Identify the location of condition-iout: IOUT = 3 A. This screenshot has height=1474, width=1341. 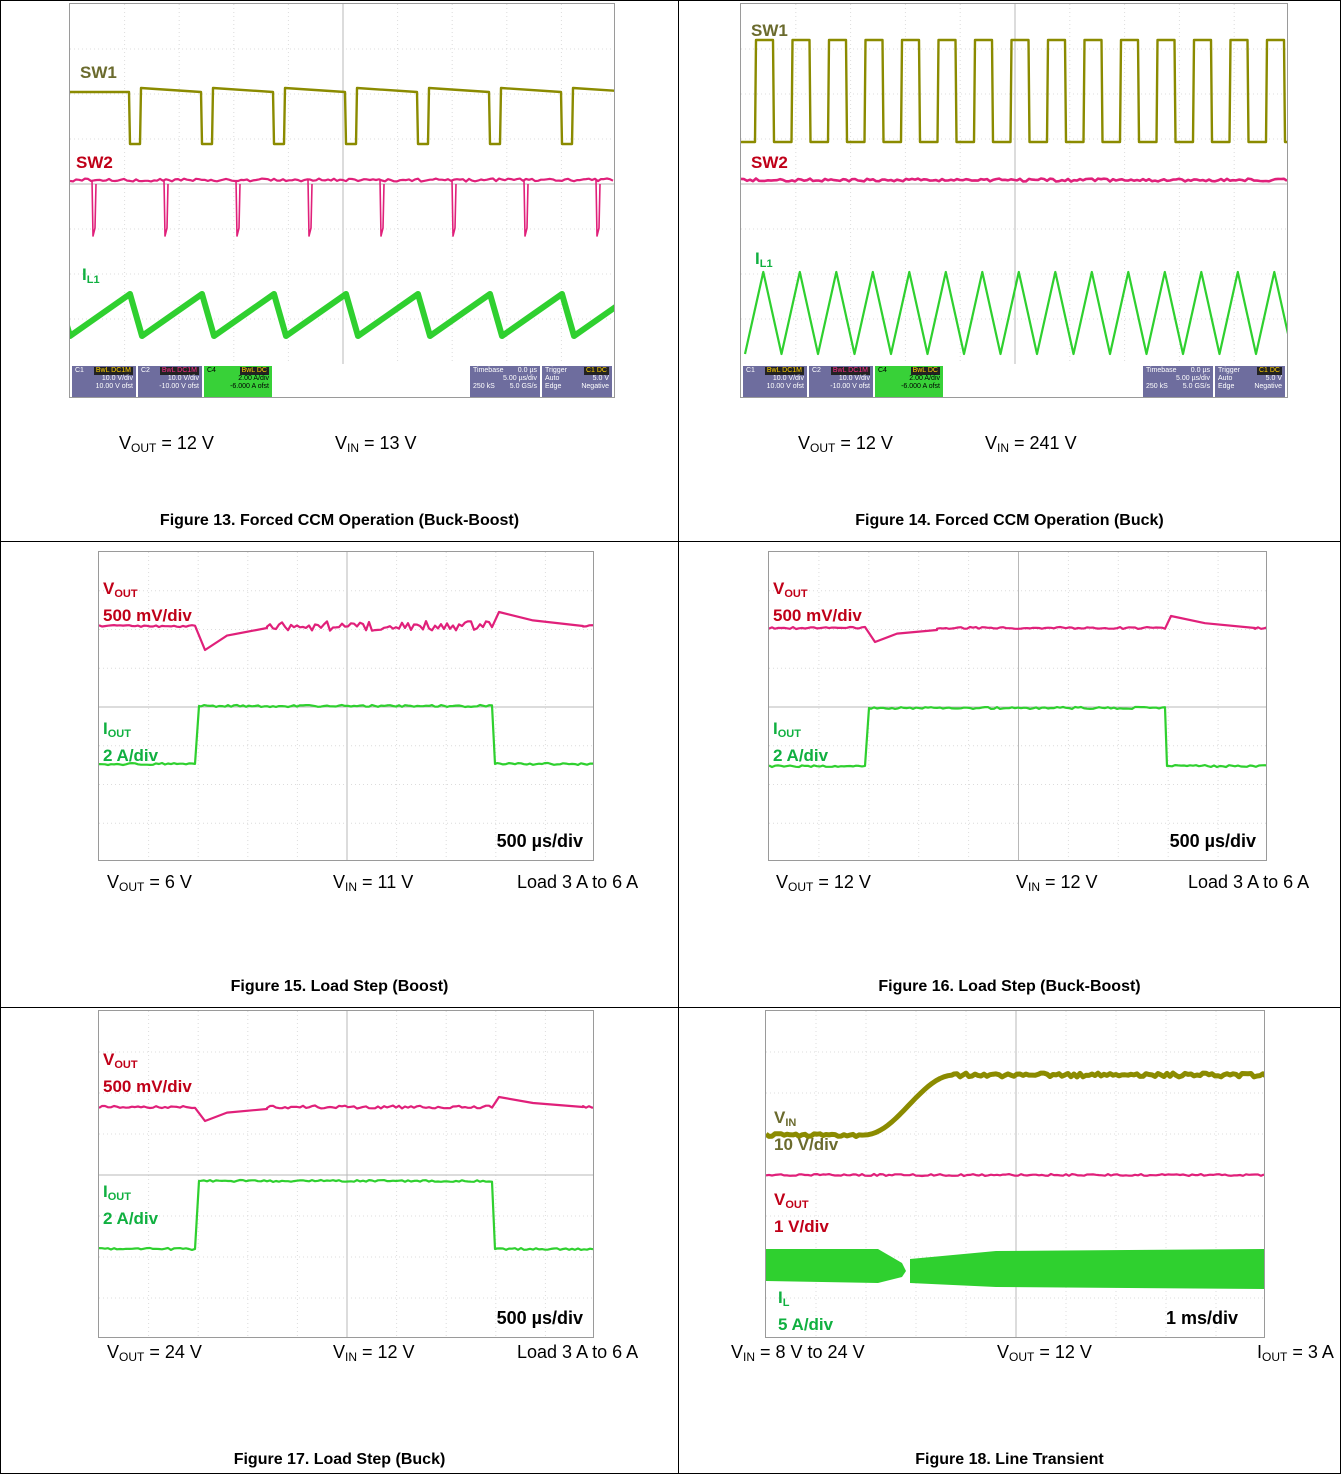
(1295, 1353).